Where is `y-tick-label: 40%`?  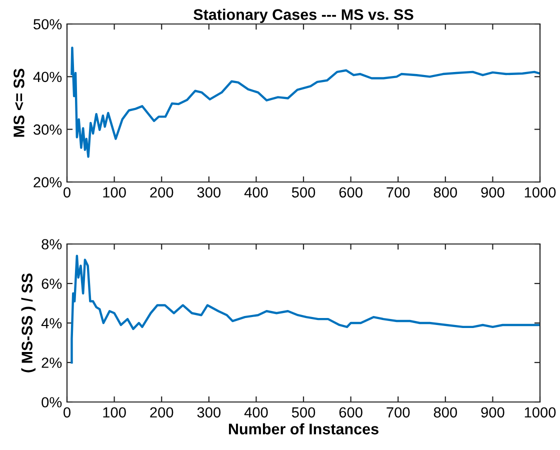 y-tick-label: 40% is located at coordinates (47, 77).